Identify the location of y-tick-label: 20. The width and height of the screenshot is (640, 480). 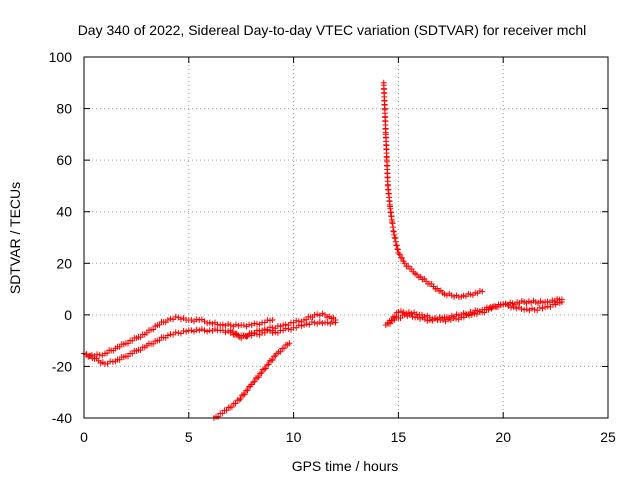
(64, 263).